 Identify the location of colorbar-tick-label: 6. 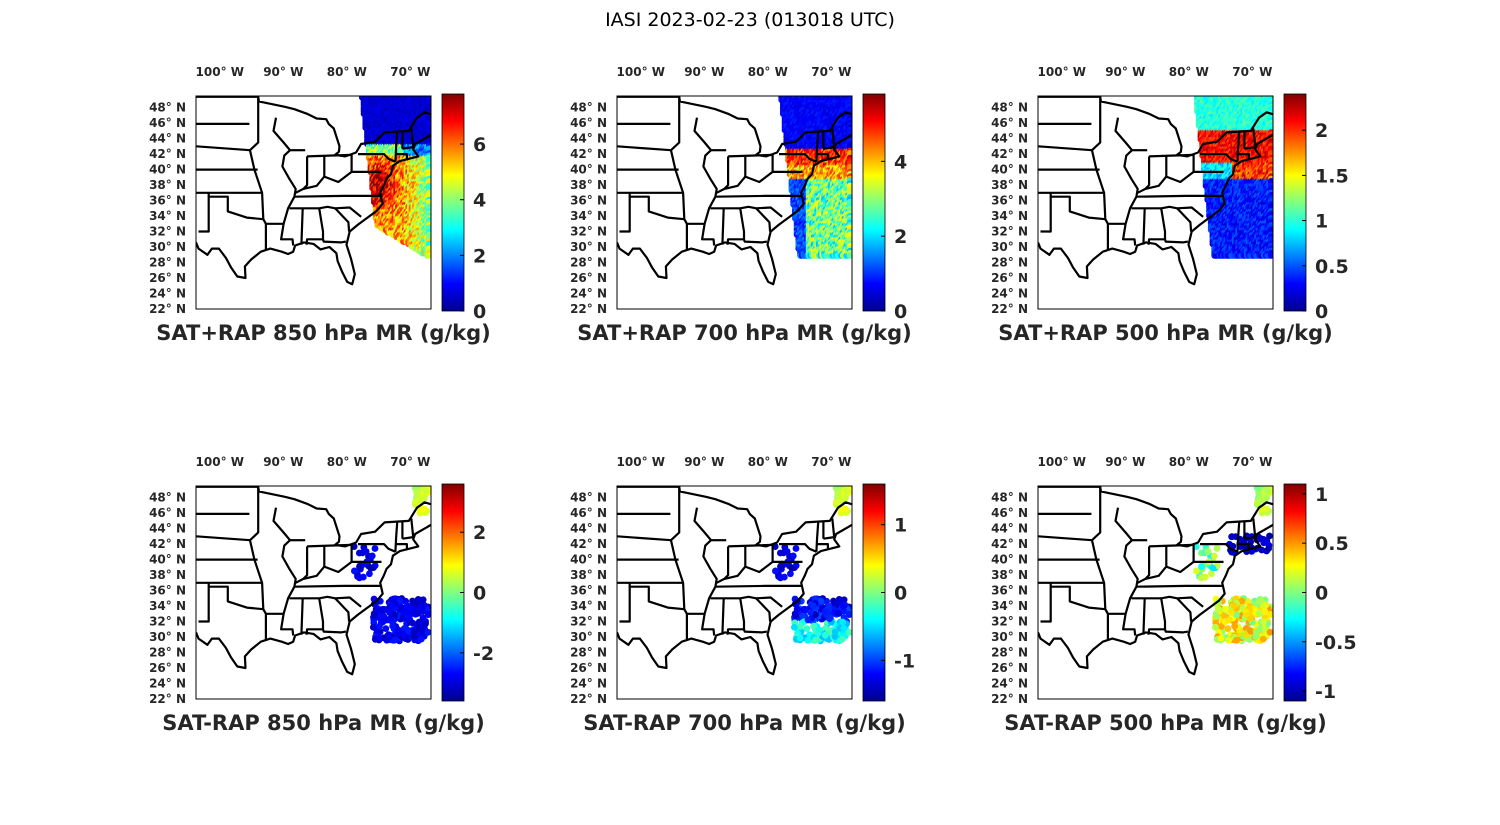
(479, 145).